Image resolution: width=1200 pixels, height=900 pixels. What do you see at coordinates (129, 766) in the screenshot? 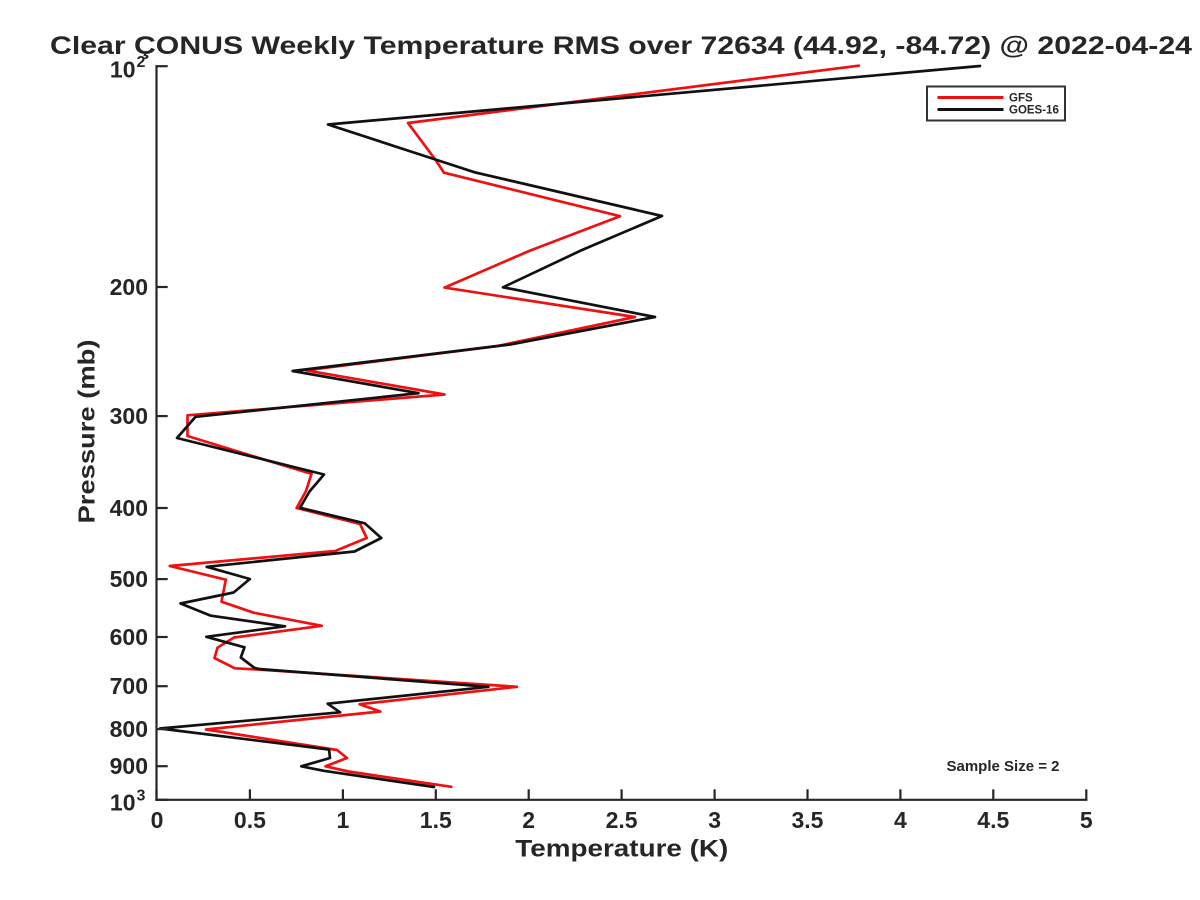
I see `svg-text: 900` at bounding box center [129, 766].